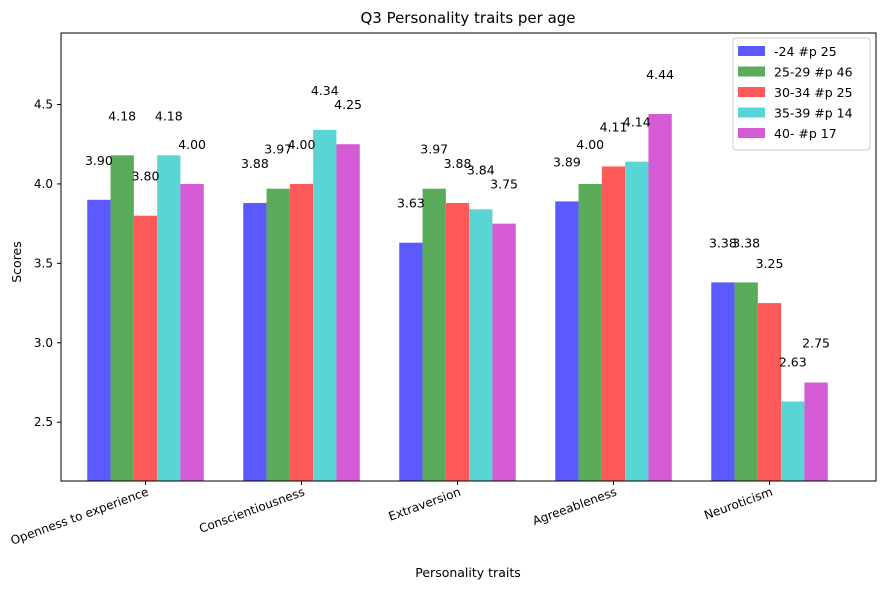 The height and width of the screenshot is (590, 889). I want to click on x-tick-label: Openness to experience, so click(80, 516).